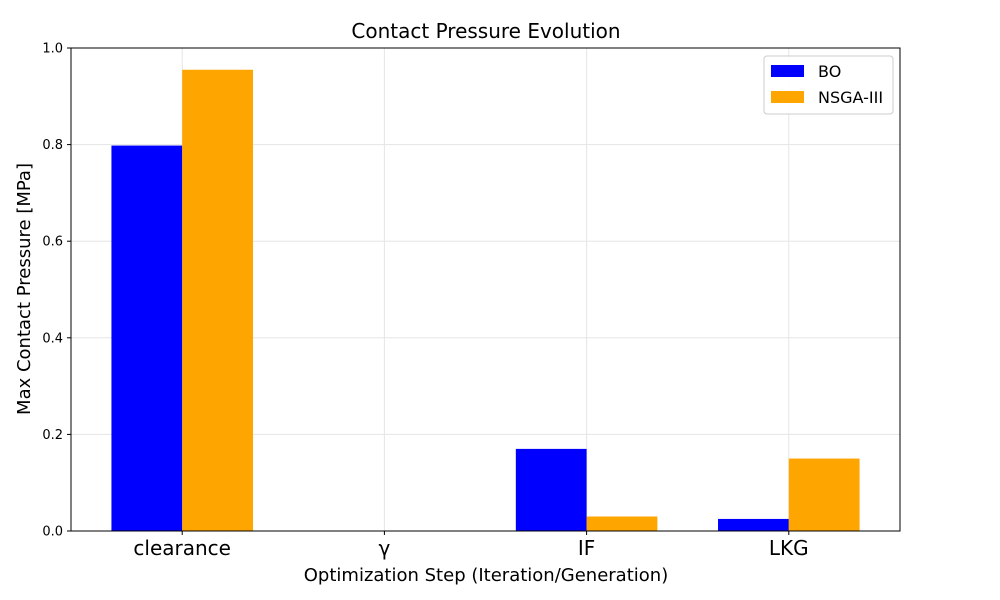 Image resolution: width=1000 pixels, height=600 pixels. I want to click on x-tick-label: LKG, so click(789, 548).